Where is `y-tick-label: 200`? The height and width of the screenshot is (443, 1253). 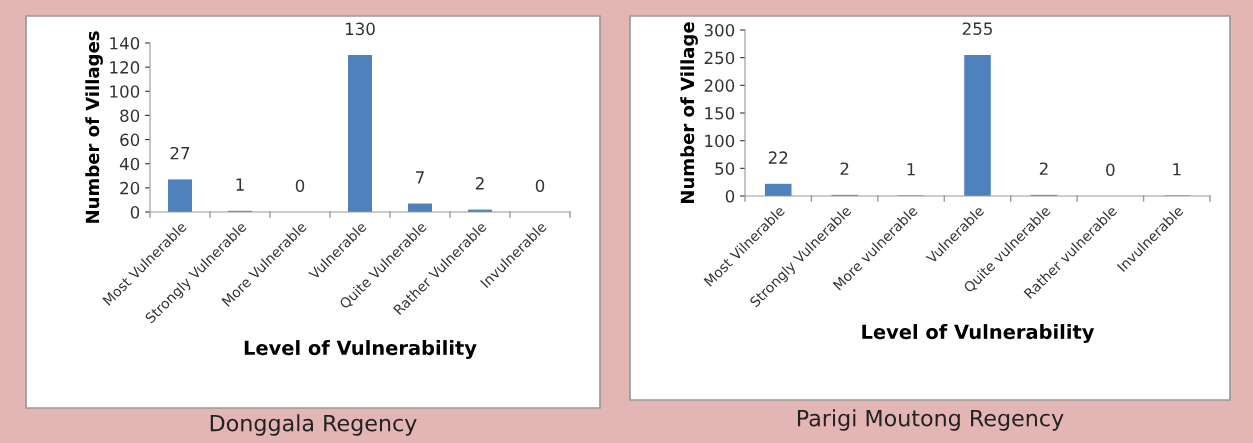 y-tick-label: 200 is located at coordinates (719, 85).